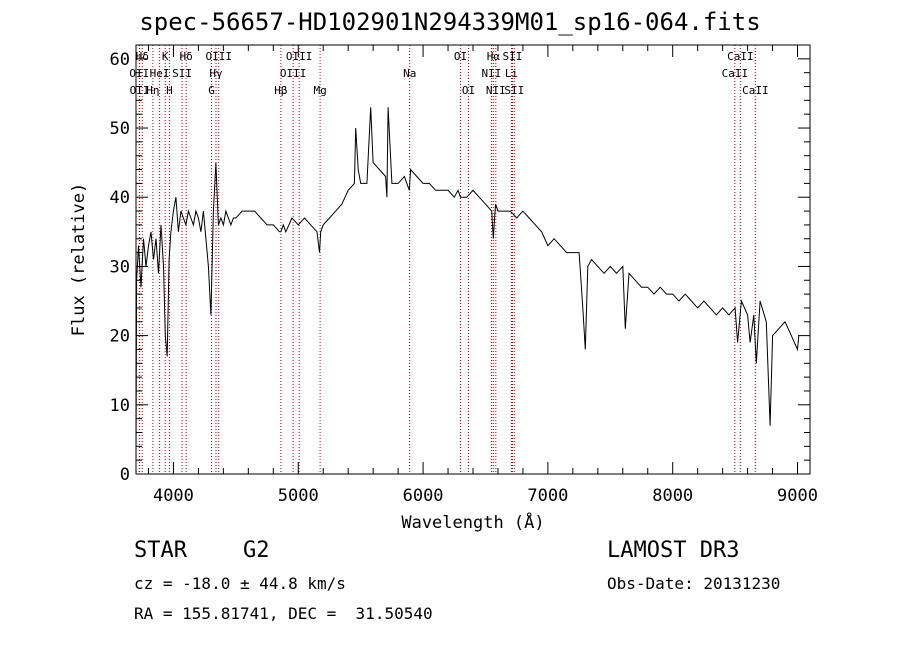 The image size is (900, 649). I want to click on sky-coordinates: RA = 155.81741, DEC = 31.50540, so click(283, 613).